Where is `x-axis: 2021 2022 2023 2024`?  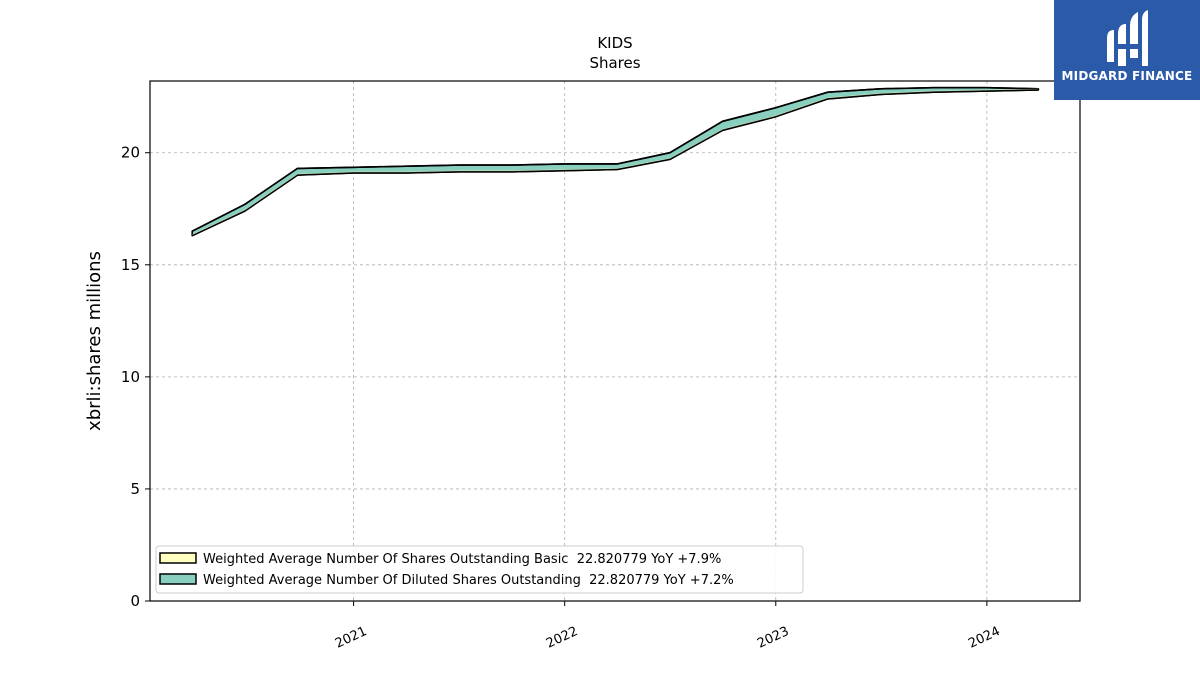
x-axis: 2021 2022 2023 2024 is located at coordinates (668, 626).